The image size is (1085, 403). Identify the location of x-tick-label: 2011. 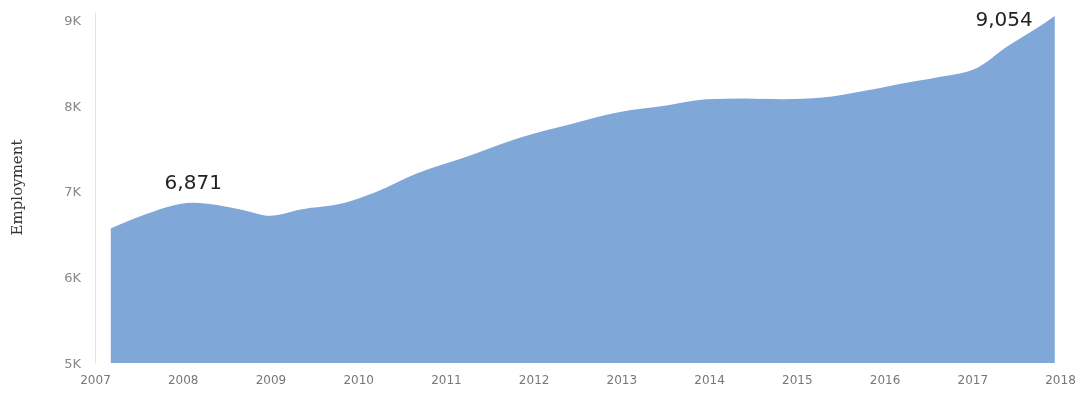
(446, 379).